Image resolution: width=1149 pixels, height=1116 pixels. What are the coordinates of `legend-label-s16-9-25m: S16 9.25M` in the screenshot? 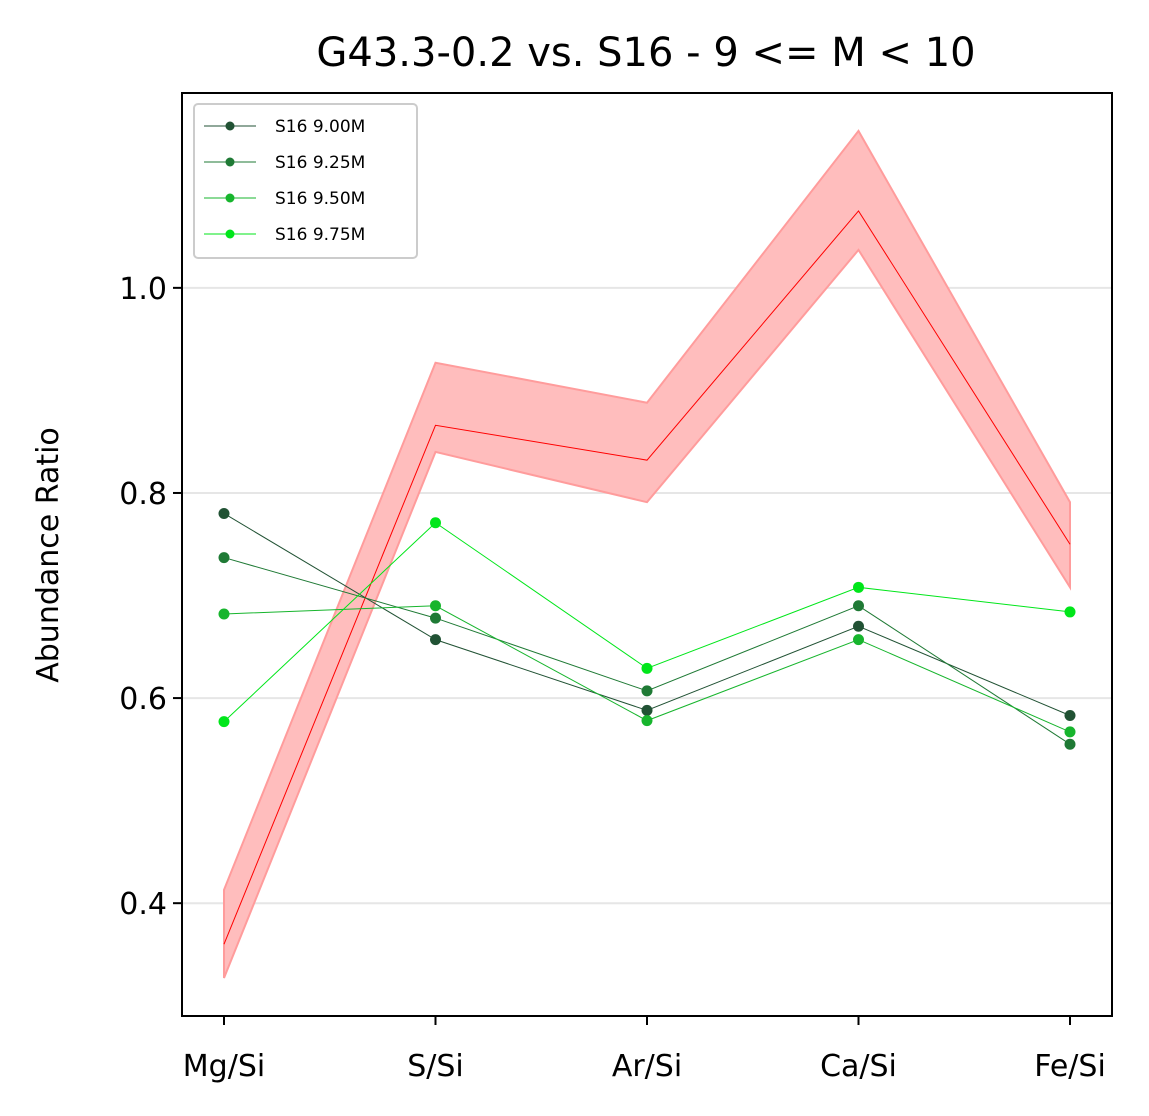 It's located at (320, 163).